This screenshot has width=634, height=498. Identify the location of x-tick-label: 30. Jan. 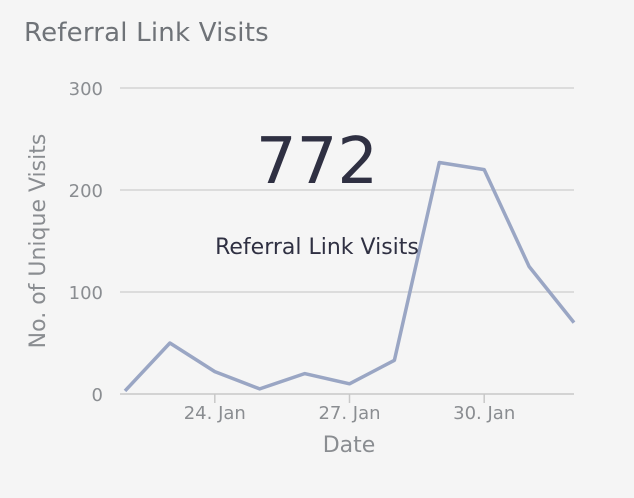
(484, 413).